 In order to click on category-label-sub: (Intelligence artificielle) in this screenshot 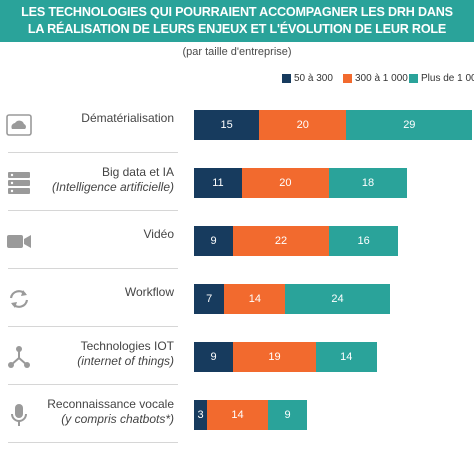, I will do `click(112, 187)`.